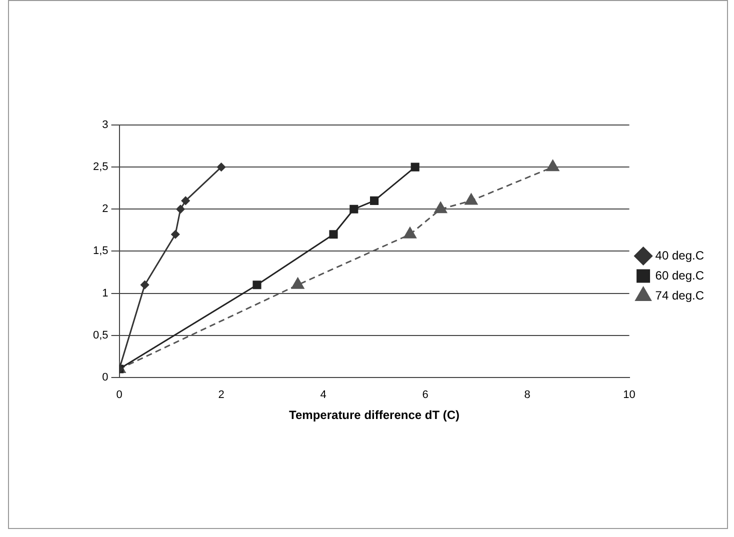 This screenshot has height=537, width=734. I want to click on y-tick-label: 2, so click(105, 209).